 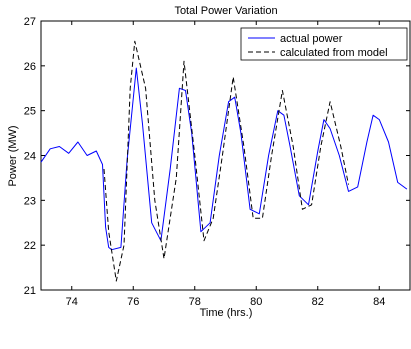 What do you see at coordinates (30, 112) in the screenshot?
I see `y-tick-label: 25` at bounding box center [30, 112].